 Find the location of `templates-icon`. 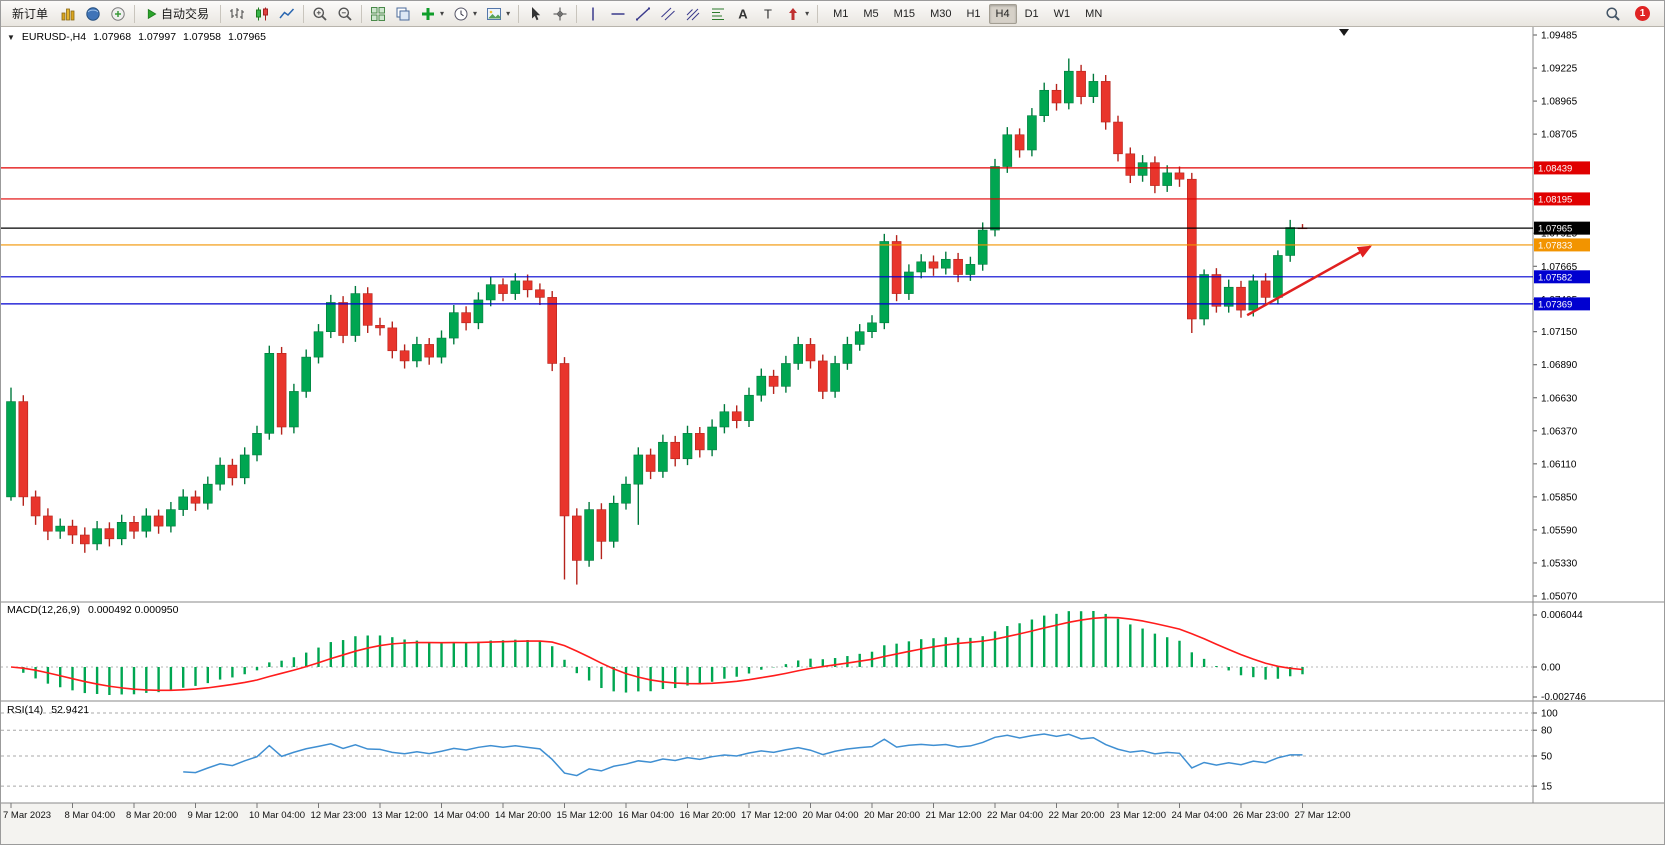

templates-icon is located at coordinates (494, 13).